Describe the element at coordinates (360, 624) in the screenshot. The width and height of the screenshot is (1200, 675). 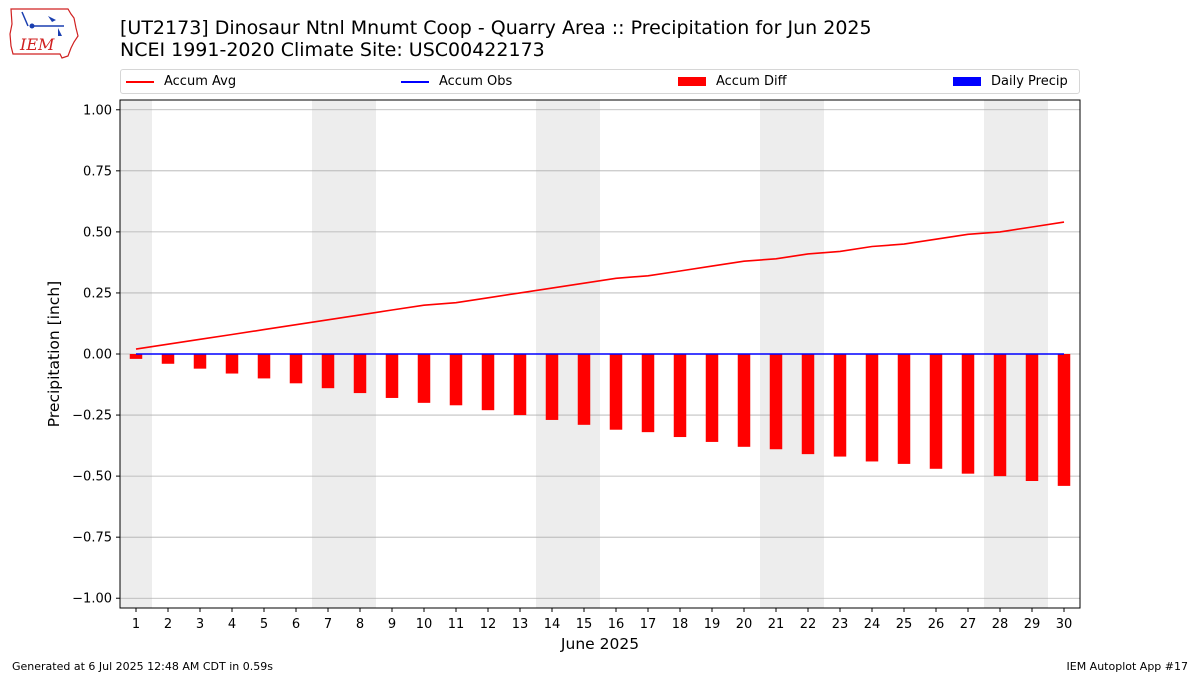
I see `x-tick-label: 8` at that location.